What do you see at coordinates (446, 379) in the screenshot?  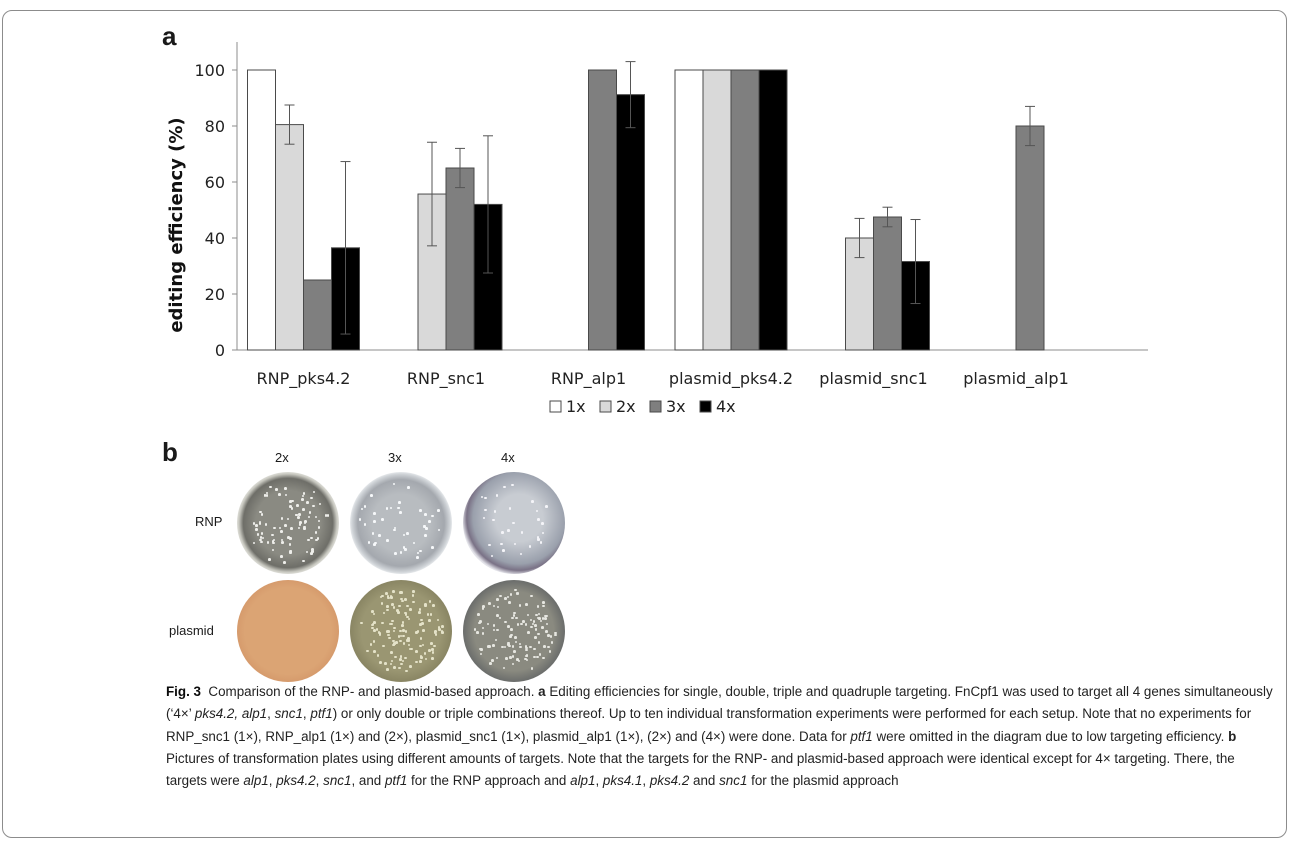 I see `x-tick-label: RNP_snc1` at bounding box center [446, 379].